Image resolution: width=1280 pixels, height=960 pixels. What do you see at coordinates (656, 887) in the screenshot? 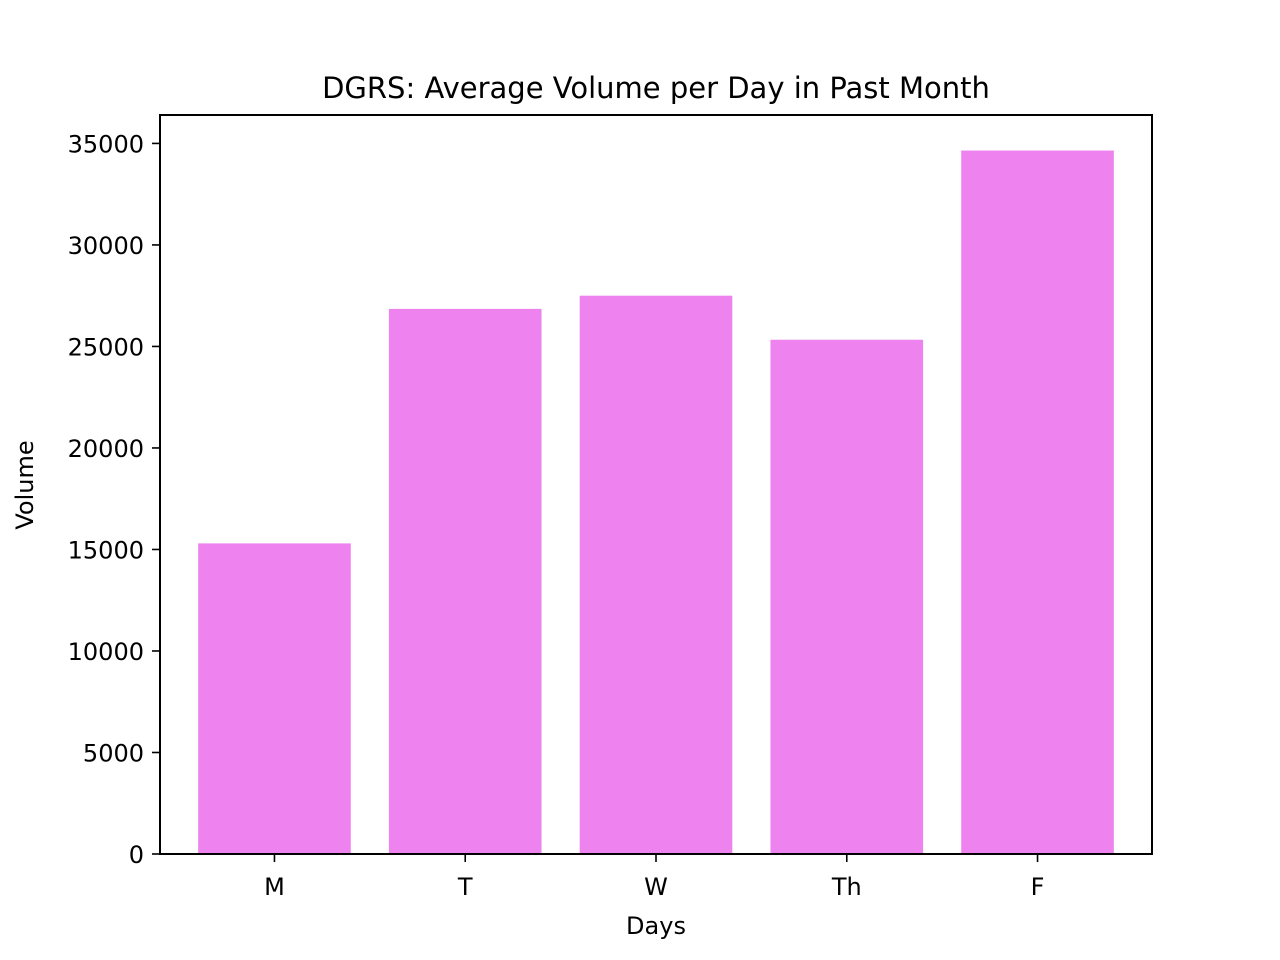
I see `x-tick-label: W` at bounding box center [656, 887].